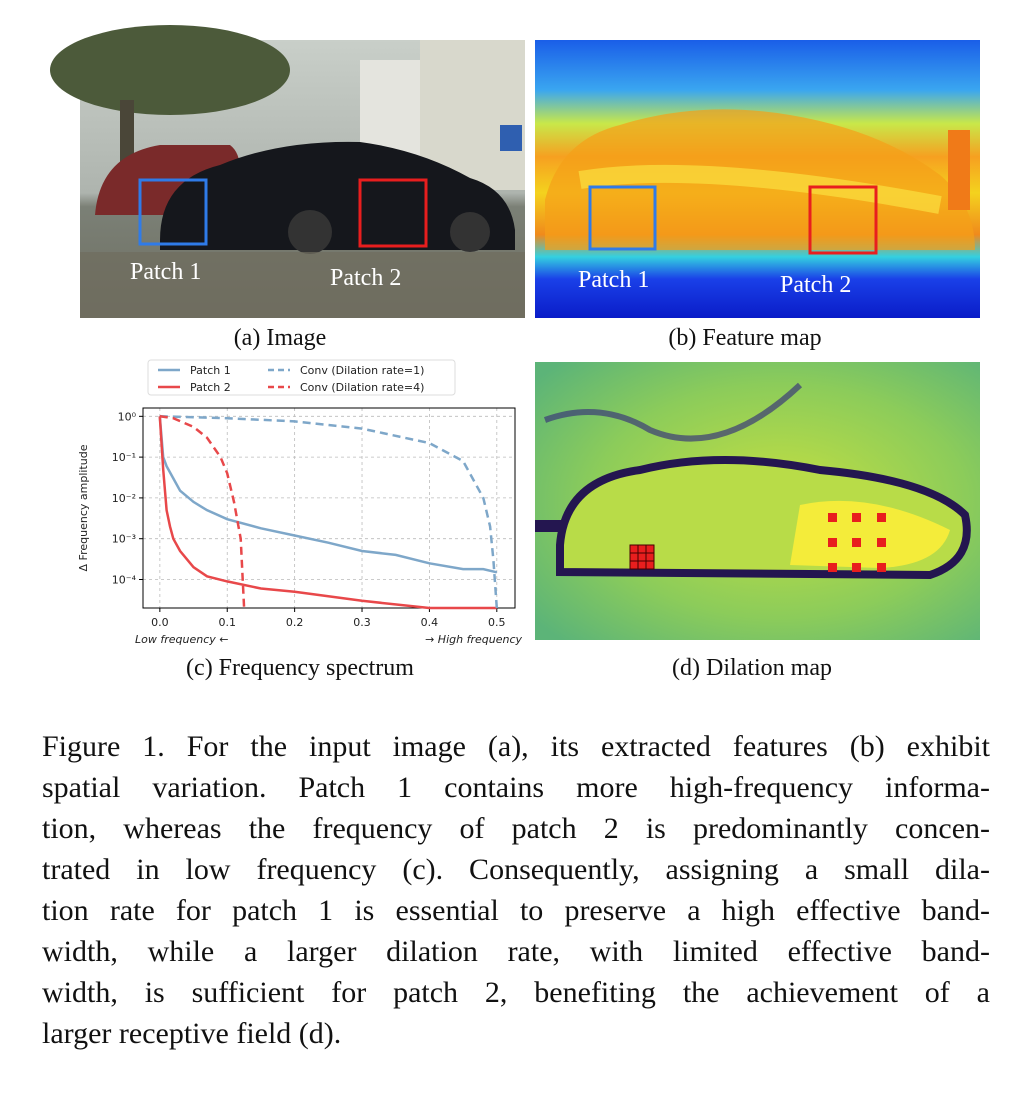  I want to click on legend-label: Patch 2, so click(210, 387).